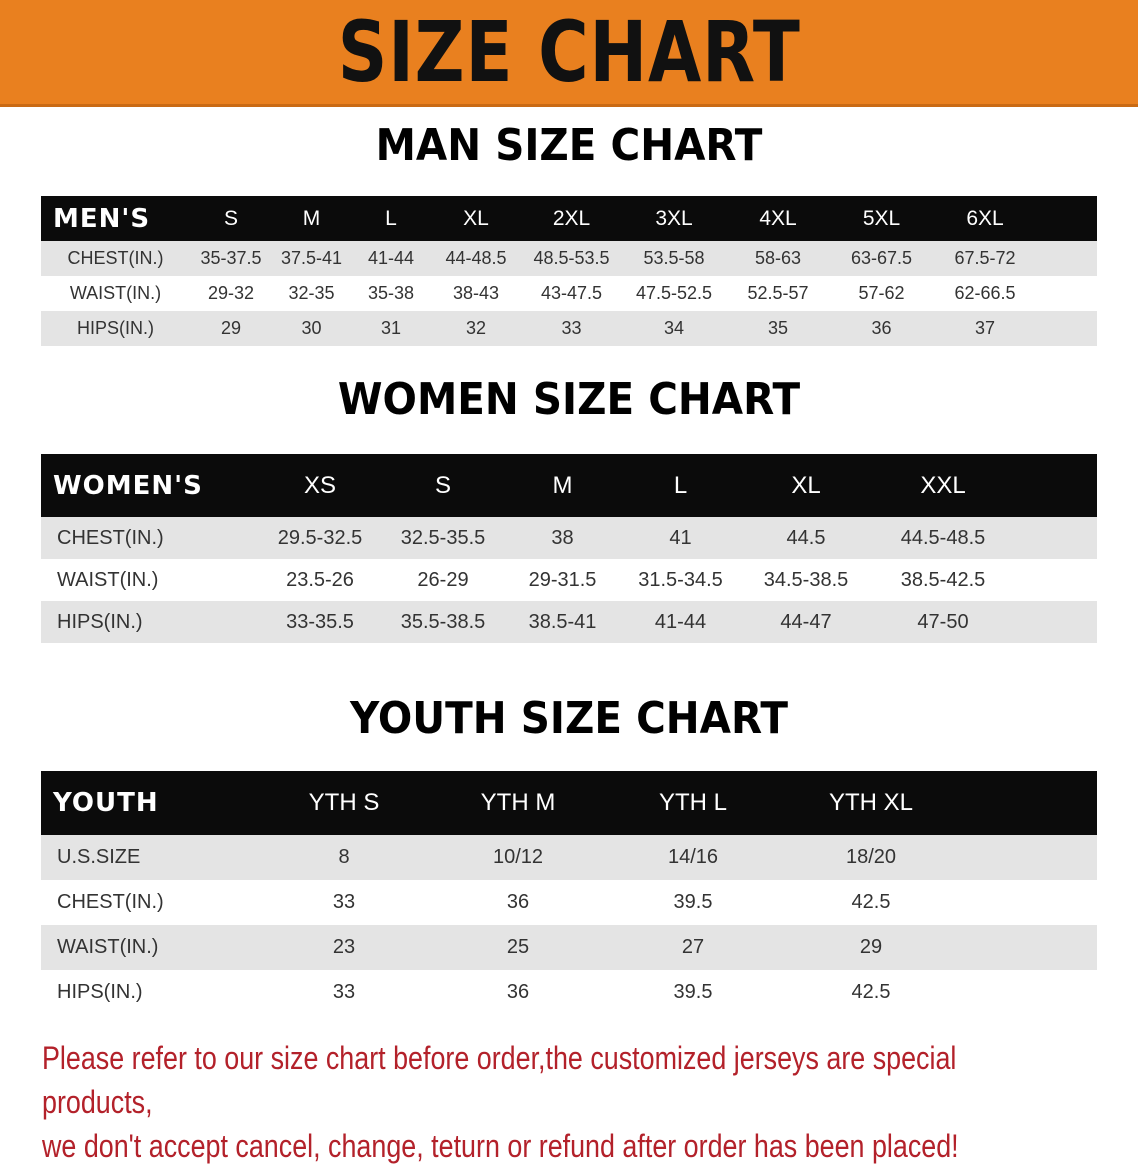 The width and height of the screenshot is (1138, 1168). Describe the element at coordinates (518, 947) in the screenshot. I see `table-cell: 25` at that location.